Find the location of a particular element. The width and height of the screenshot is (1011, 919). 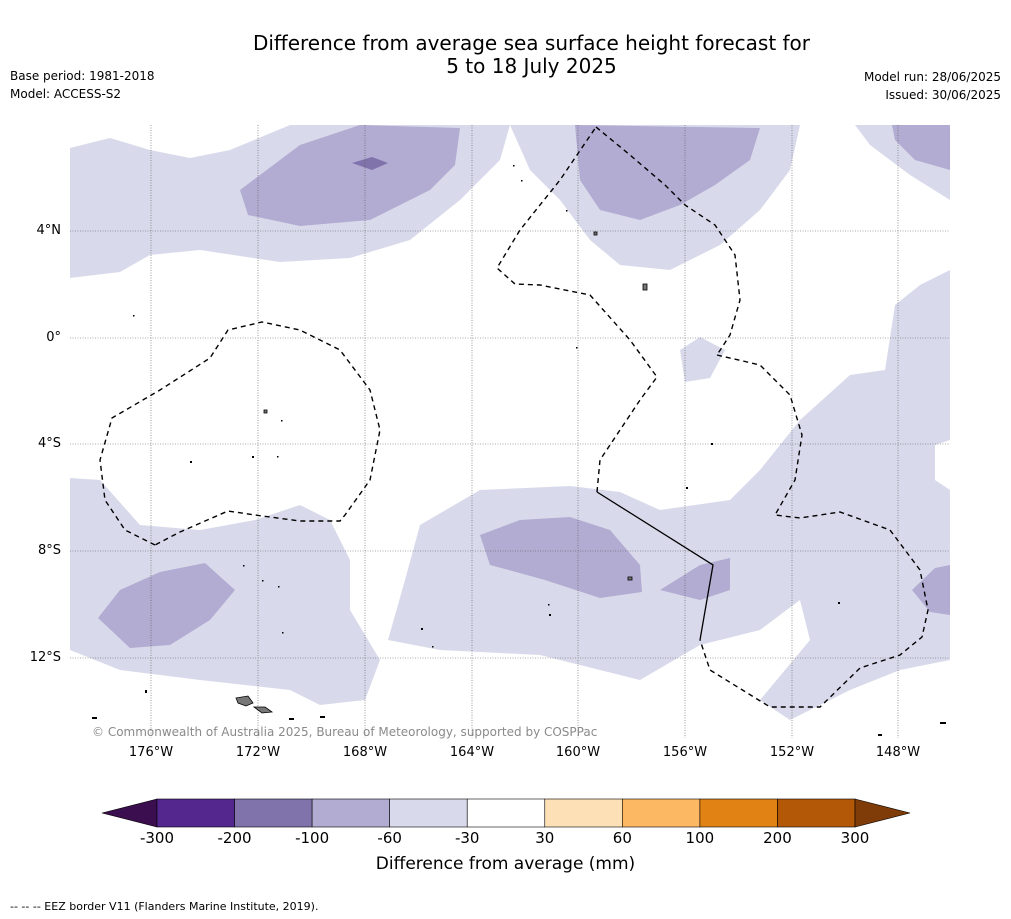

lon-label-160w: 160°W is located at coordinates (578, 752).